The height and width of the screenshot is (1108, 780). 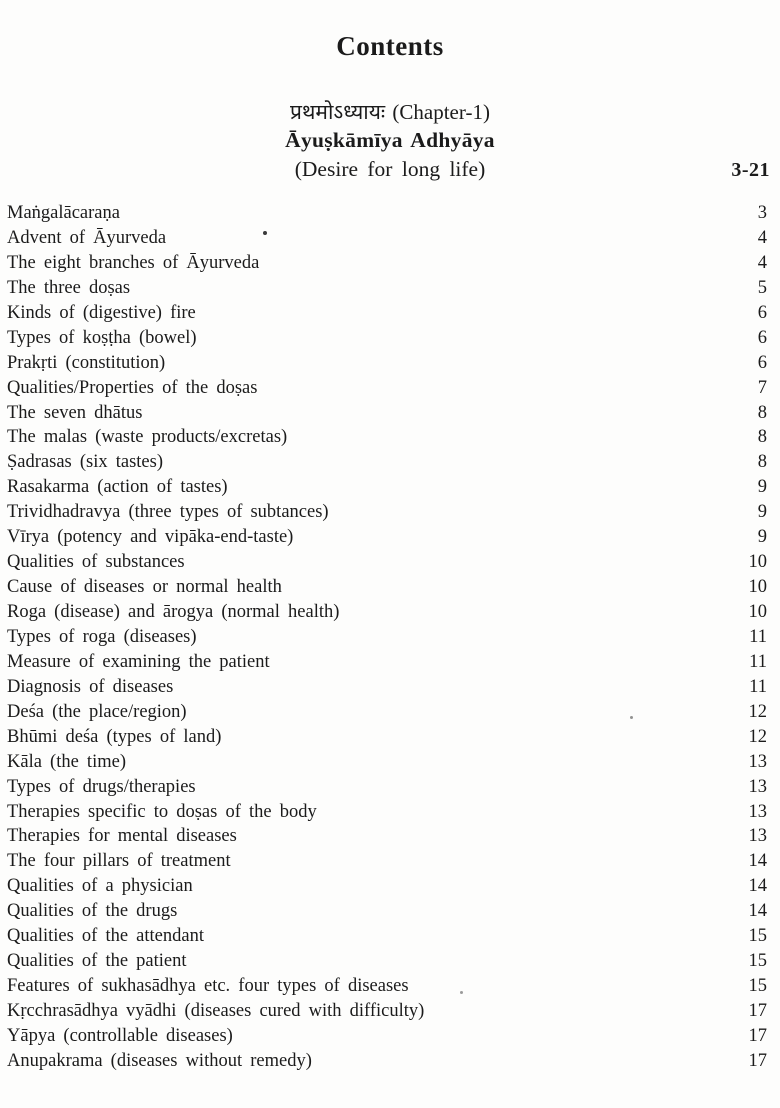 What do you see at coordinates (387, 265) in the screenshot?
I see `toc-row: The eight branches of Āyurveda 4` at bounding box center [387, 265].